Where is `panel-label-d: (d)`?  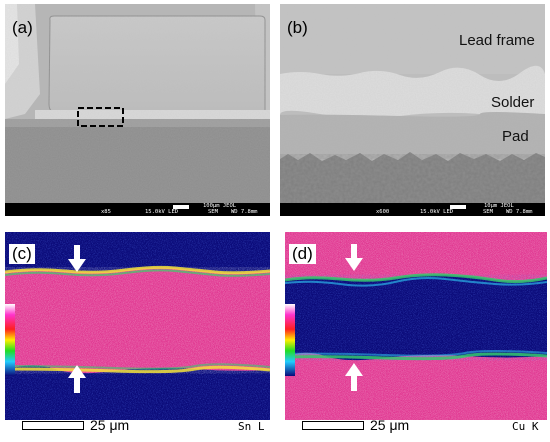 panel-label-d: (d) is located at coordinates (302, 254).